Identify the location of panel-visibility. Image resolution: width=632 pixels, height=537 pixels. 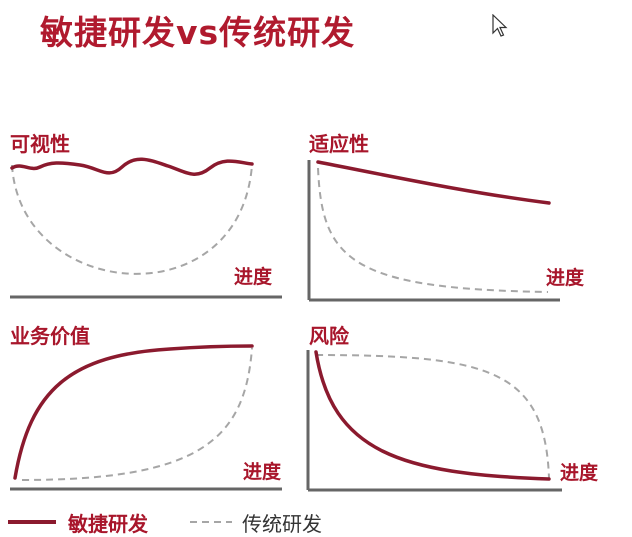
(146, 228).